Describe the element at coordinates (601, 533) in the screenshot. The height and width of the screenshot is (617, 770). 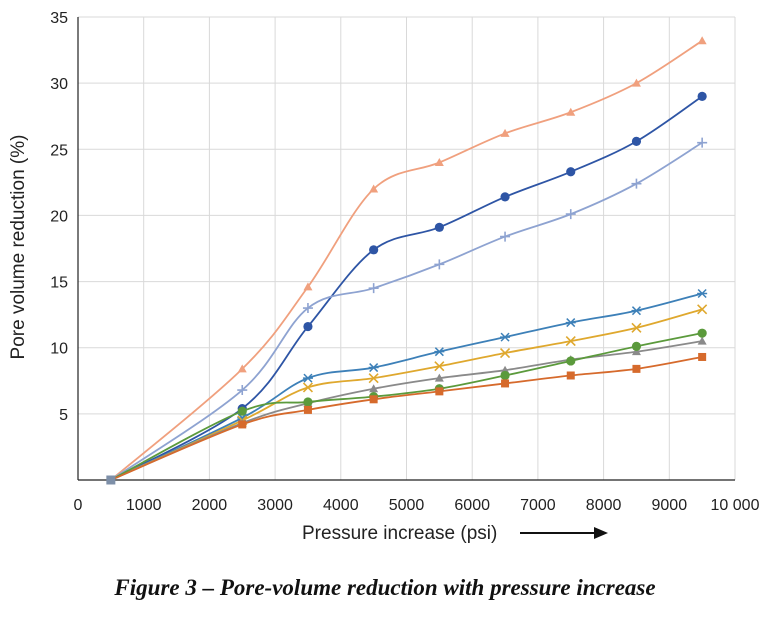
I see `arrow-head` at that location.